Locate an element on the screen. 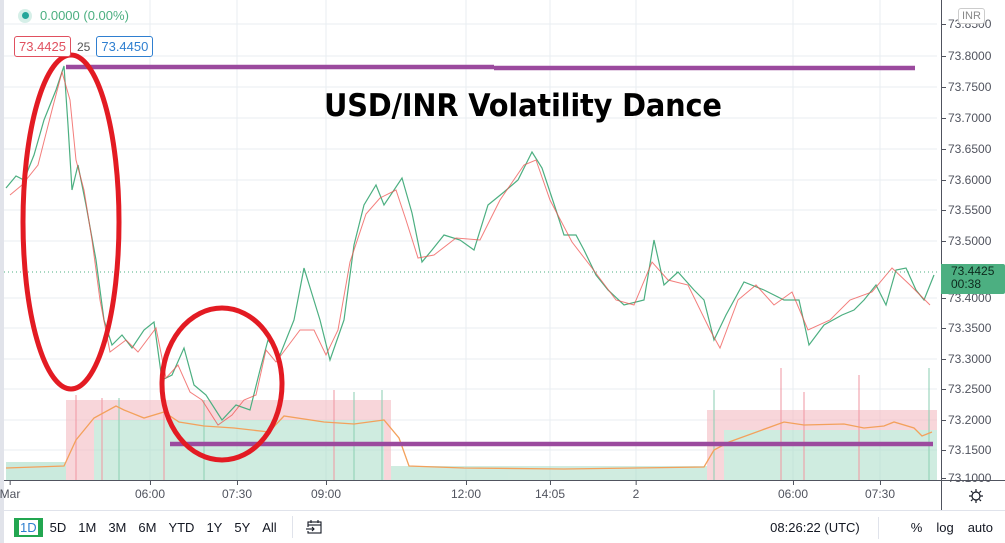 This screenshot has height=543, width=1005. bottoming-ellipse is located at coordinates (222, 384).